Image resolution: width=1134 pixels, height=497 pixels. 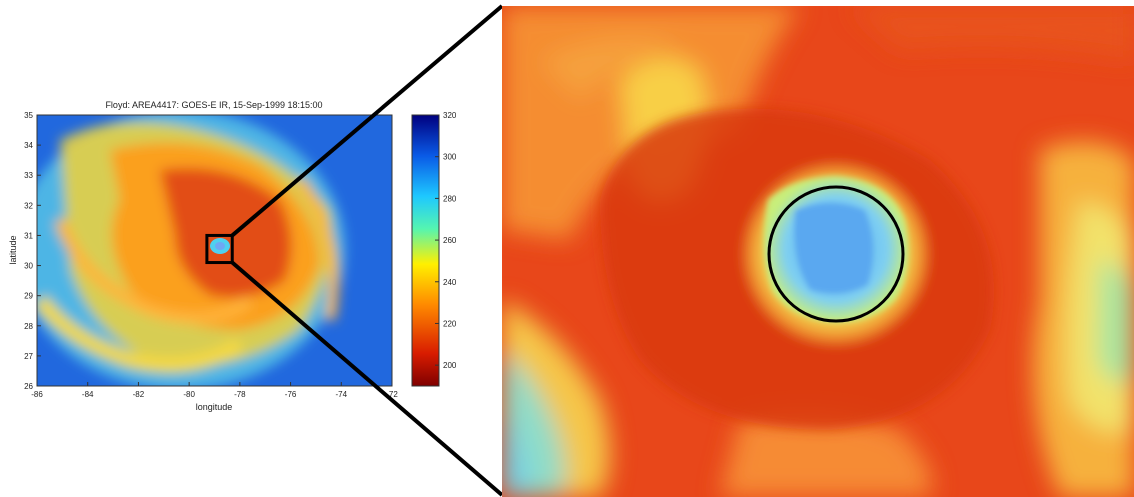 What do you see at coordinates (88, 394) in the screenshot?
I see `x-tick-label: -84` at bounding box center [88, 394].